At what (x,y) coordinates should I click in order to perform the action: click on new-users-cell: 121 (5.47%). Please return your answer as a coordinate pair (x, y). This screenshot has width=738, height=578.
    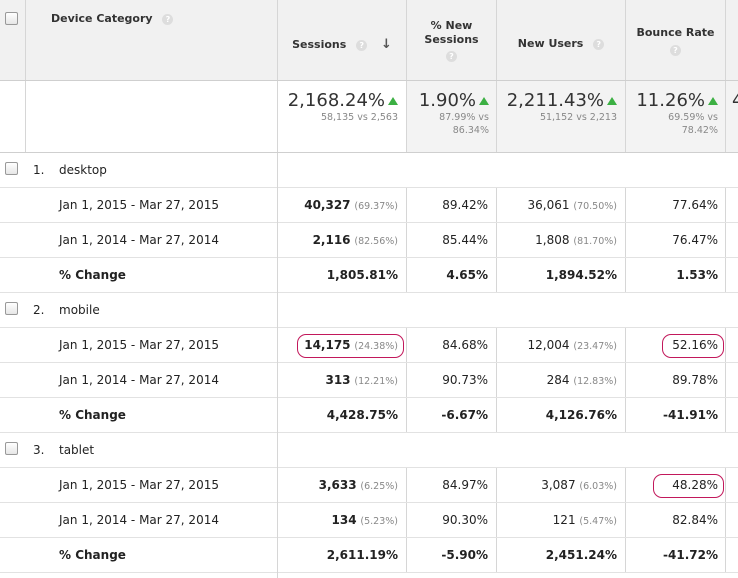
    Looking at the image, I should click on (585, 520).